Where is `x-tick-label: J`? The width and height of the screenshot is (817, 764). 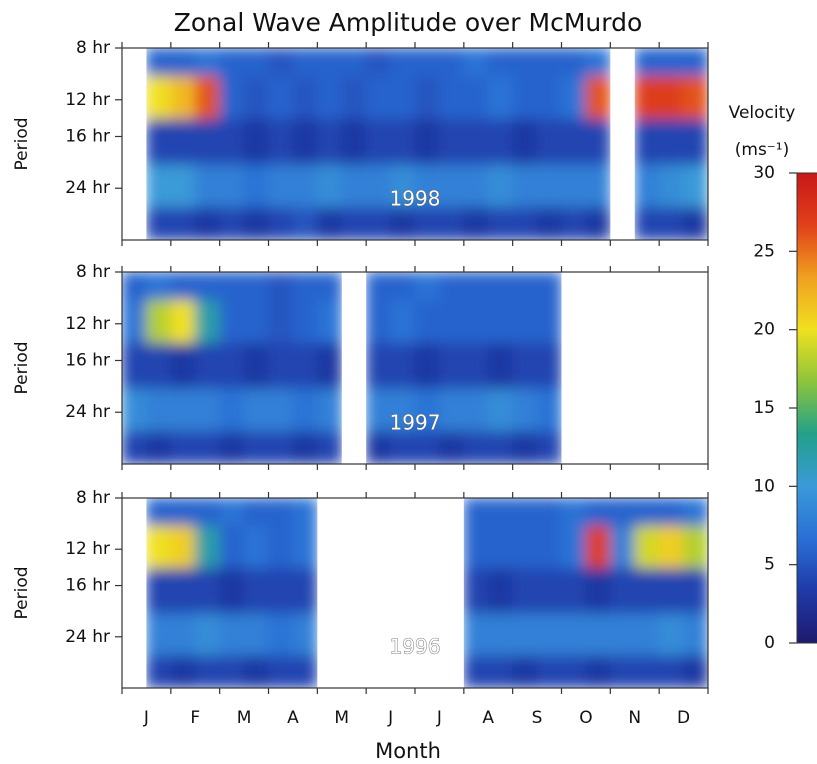
x-tick-label: J is located at coordinates (390, 718).